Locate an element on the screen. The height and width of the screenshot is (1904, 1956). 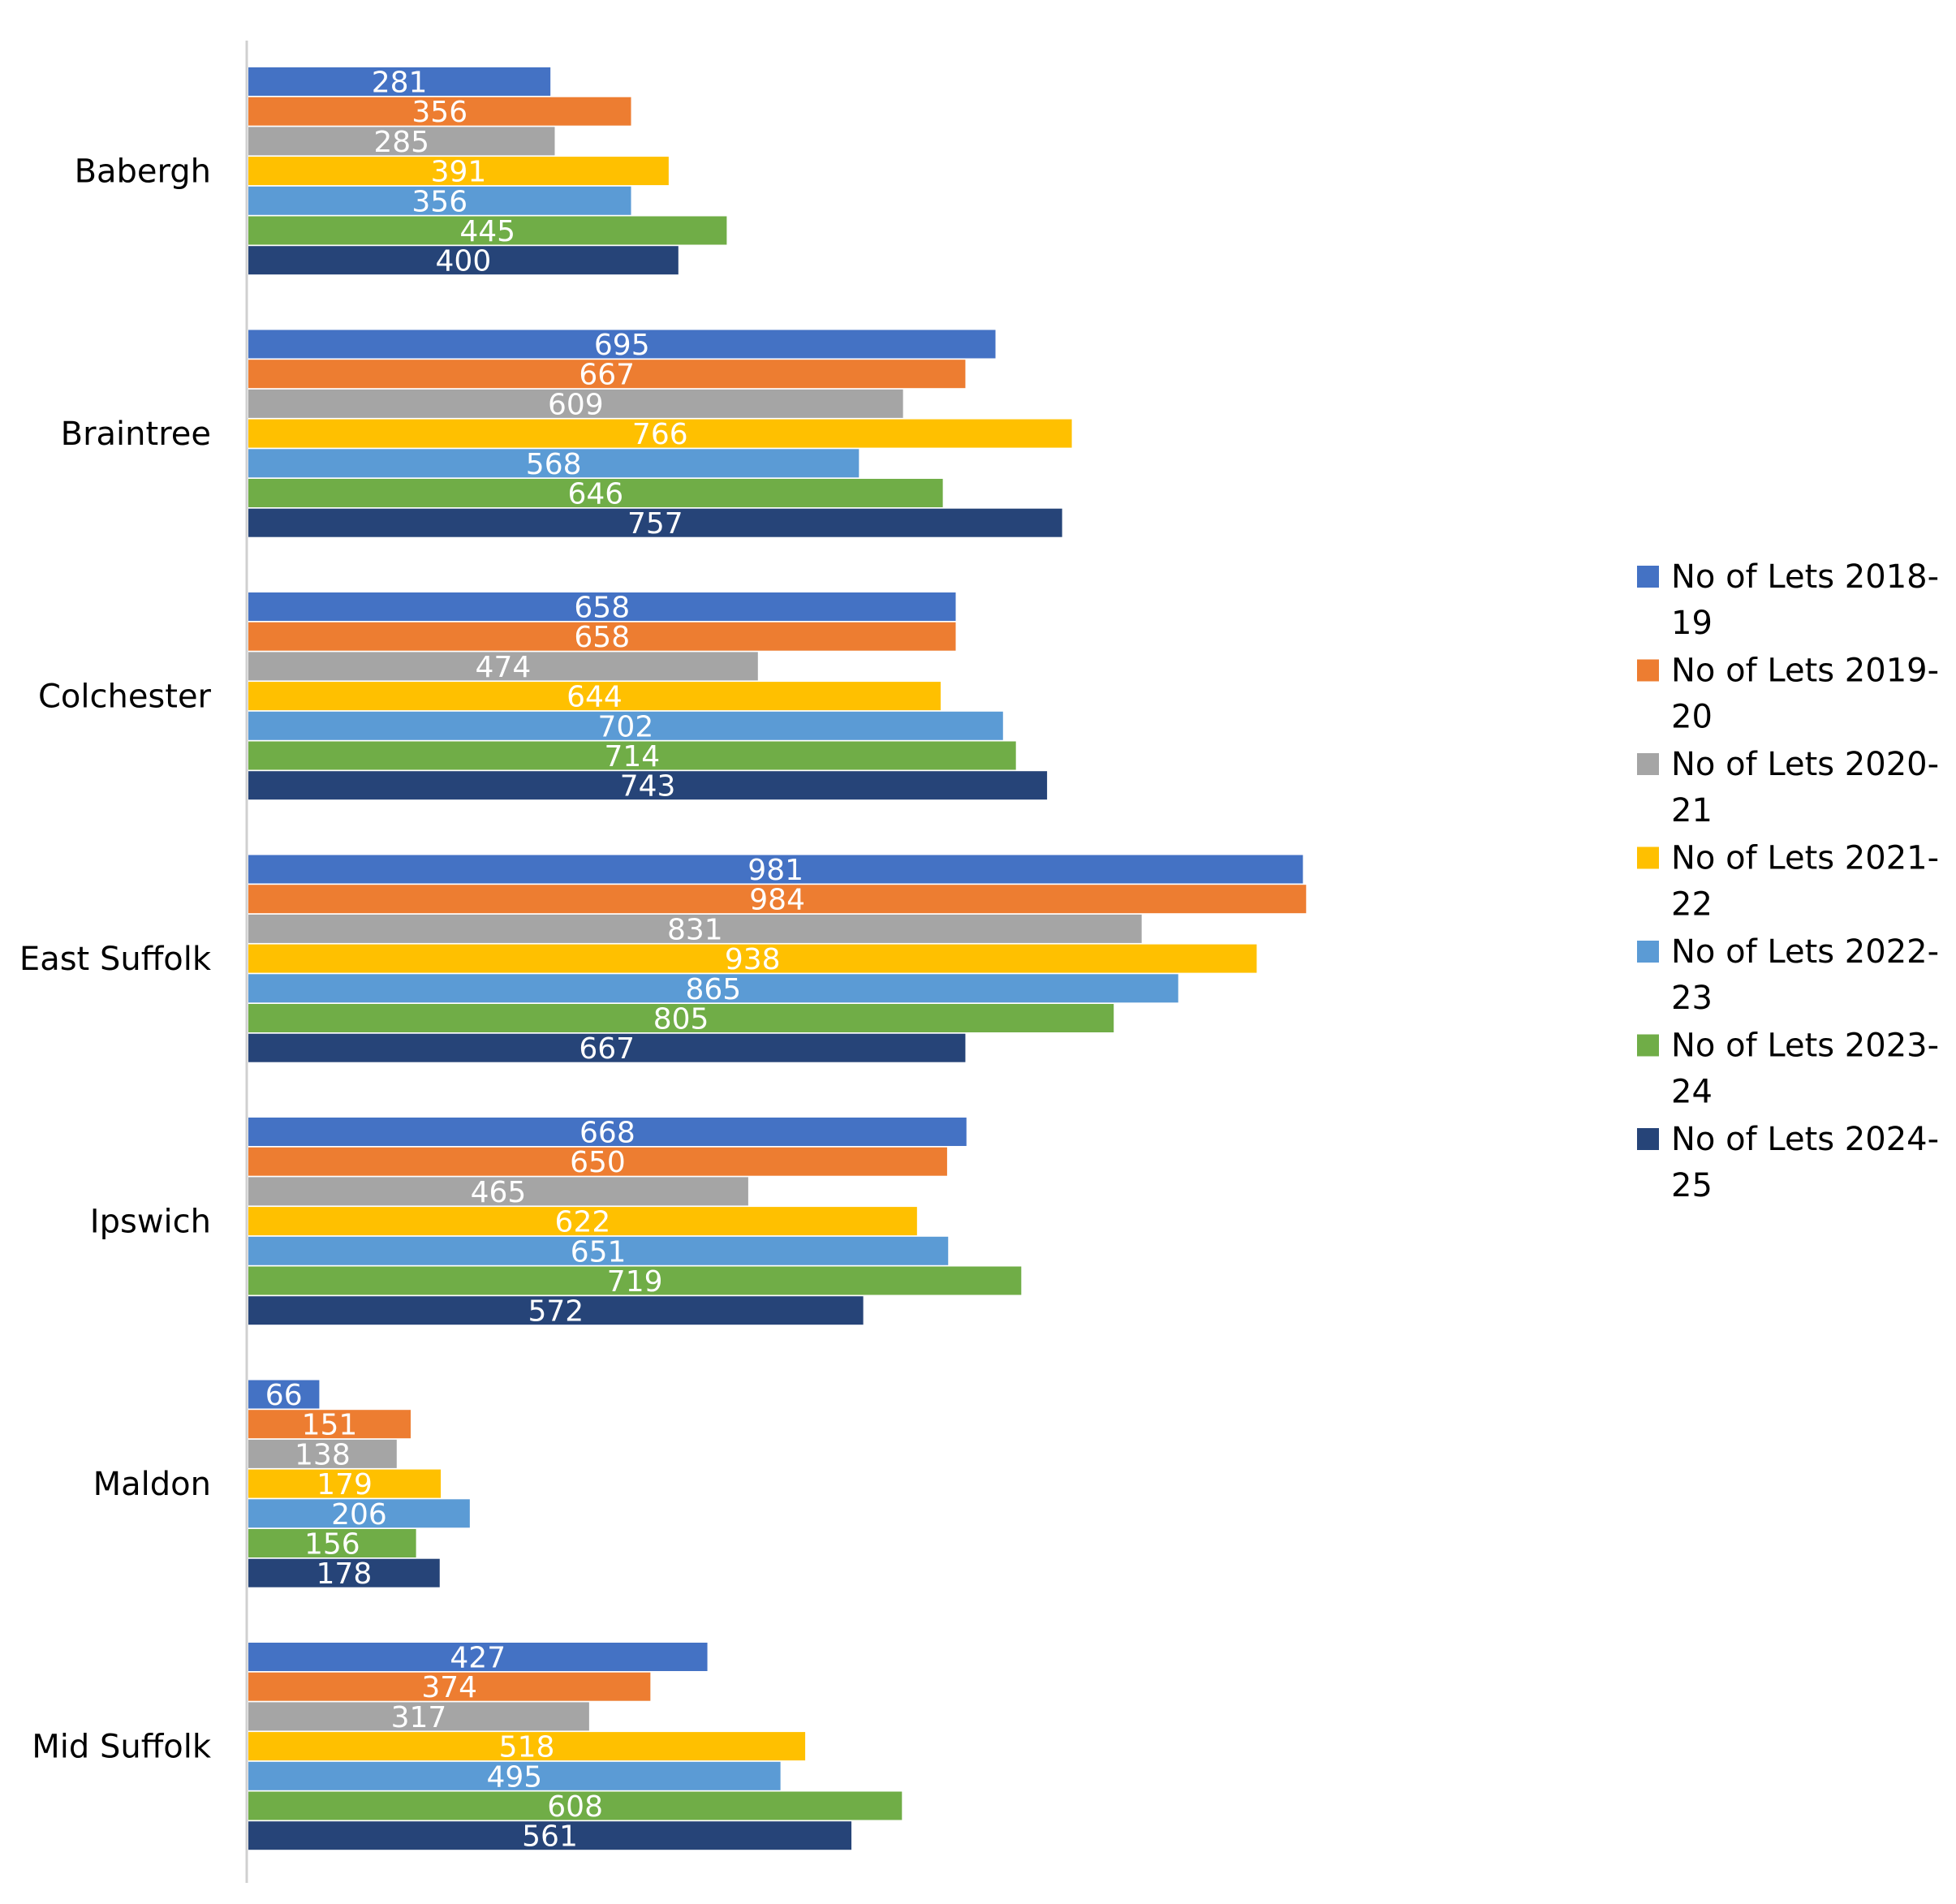
category-label-maldon: Maldon is located at coordinates (152, 1485).